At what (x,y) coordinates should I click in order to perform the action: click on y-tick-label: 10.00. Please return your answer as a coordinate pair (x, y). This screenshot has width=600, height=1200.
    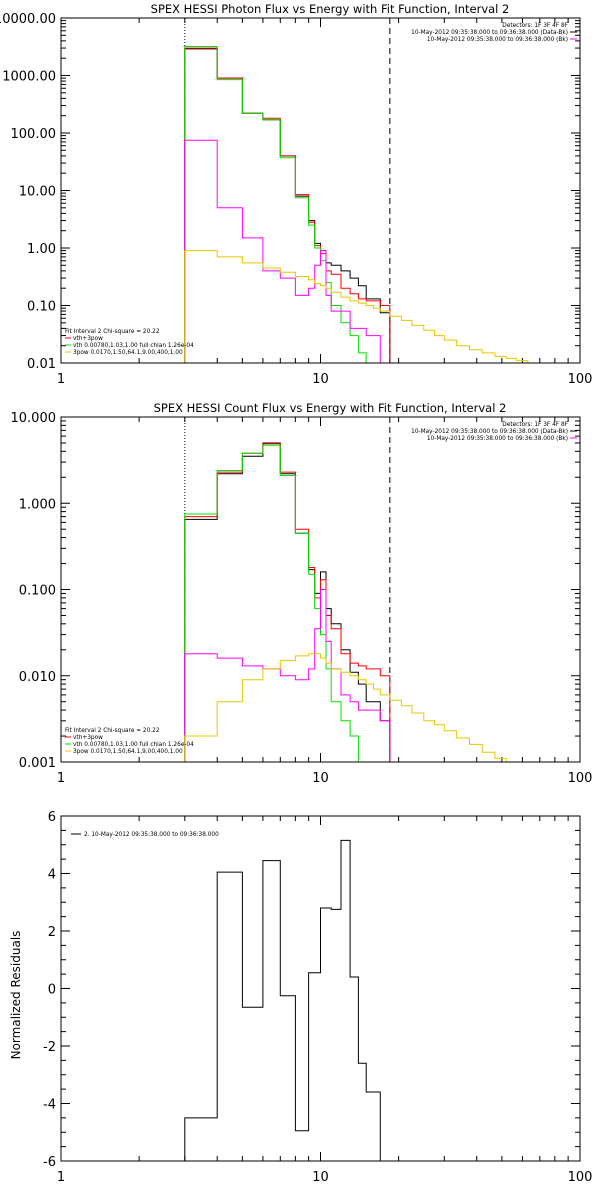
    Looking at the image, I should click on (37, 192).